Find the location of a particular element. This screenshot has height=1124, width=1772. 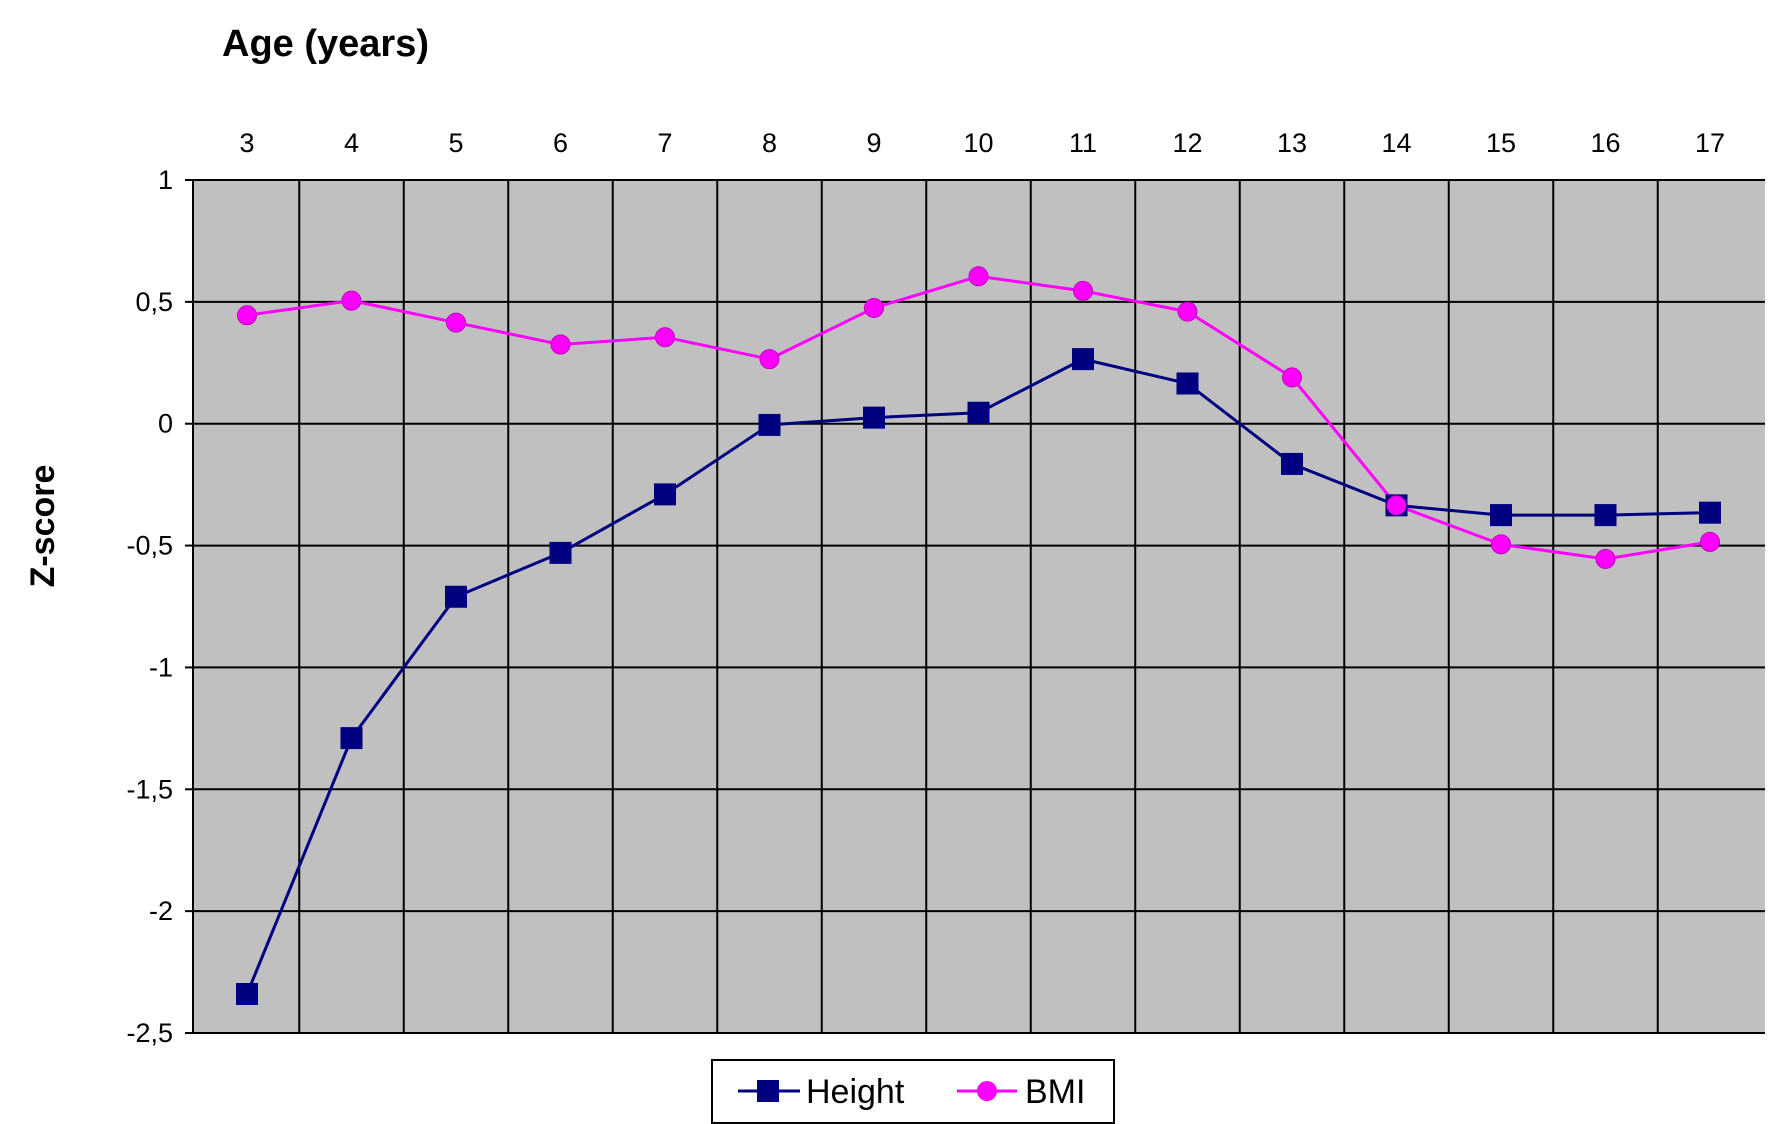

y-tick-label: 0,5 is located at coordinates (154, 302).